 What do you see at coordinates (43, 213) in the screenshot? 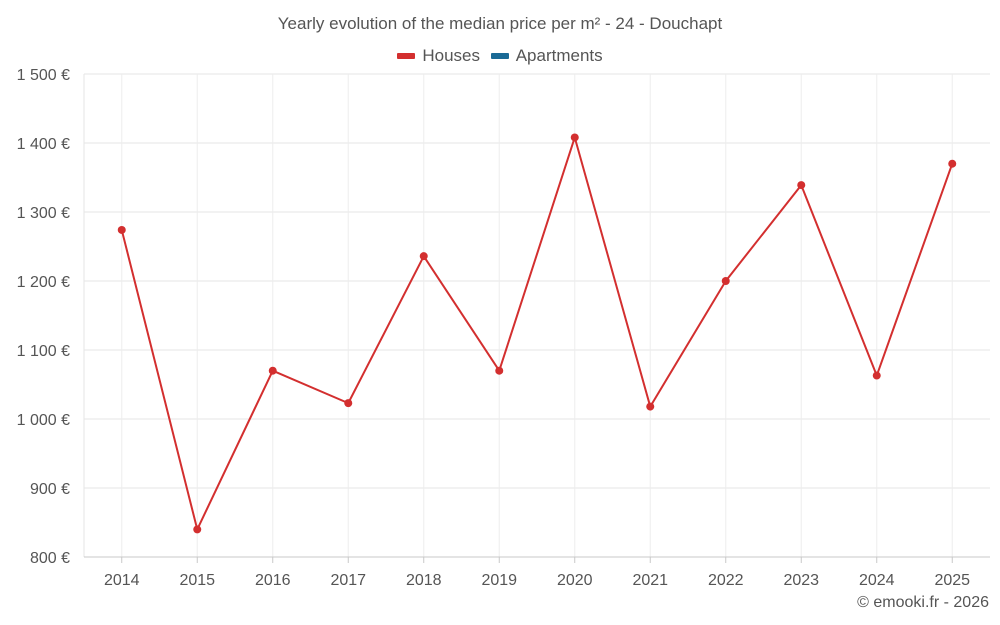
I see `y-tick-label: 1 300 €` at bounding box center [43, 213].